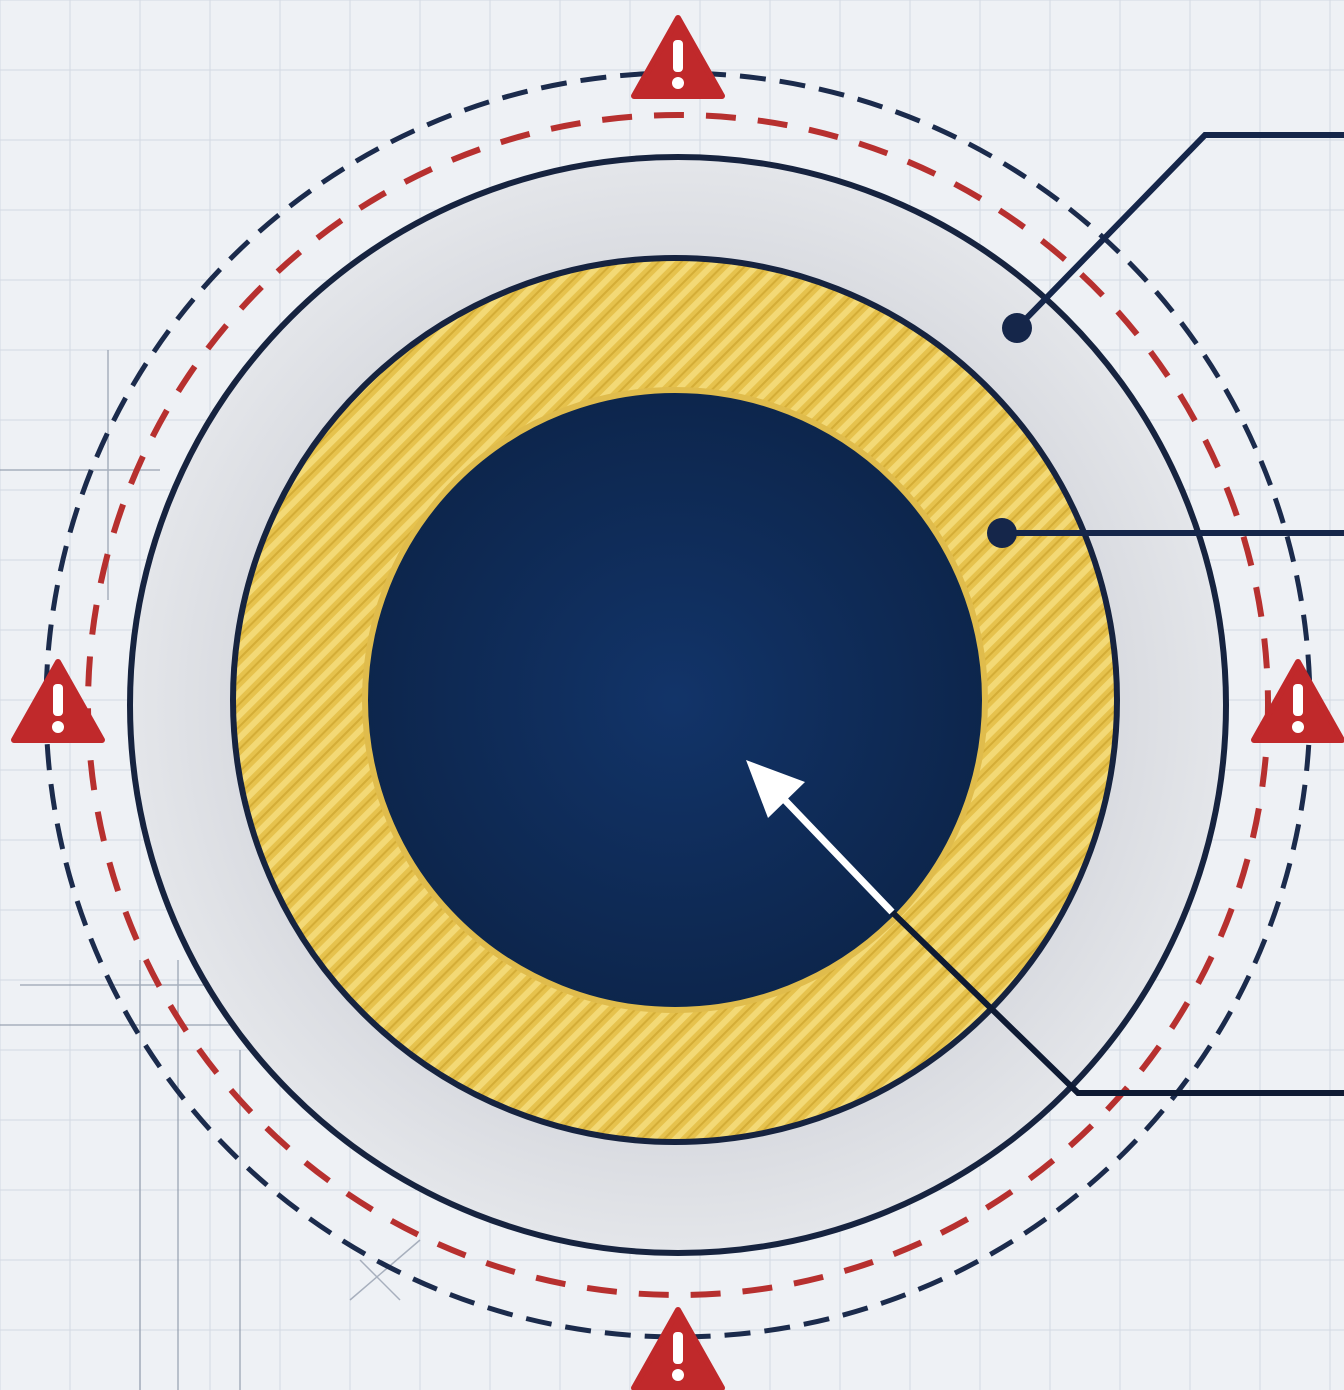 This screenshot has width=1344, height=1390. What do you see at coordinates (1173, 237) in the screenshot?
I see `callout-gray-ring` at bounding box center [1173, 237].